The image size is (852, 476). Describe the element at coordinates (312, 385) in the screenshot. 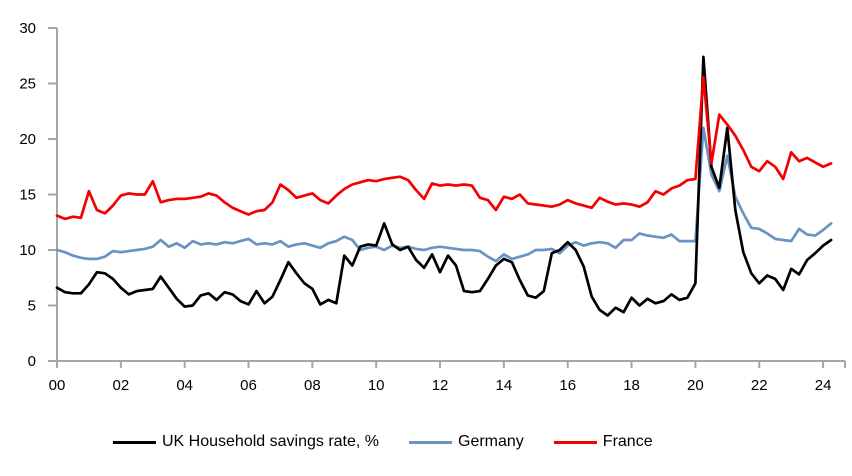

I see `x-tick-label: 08` at that location.